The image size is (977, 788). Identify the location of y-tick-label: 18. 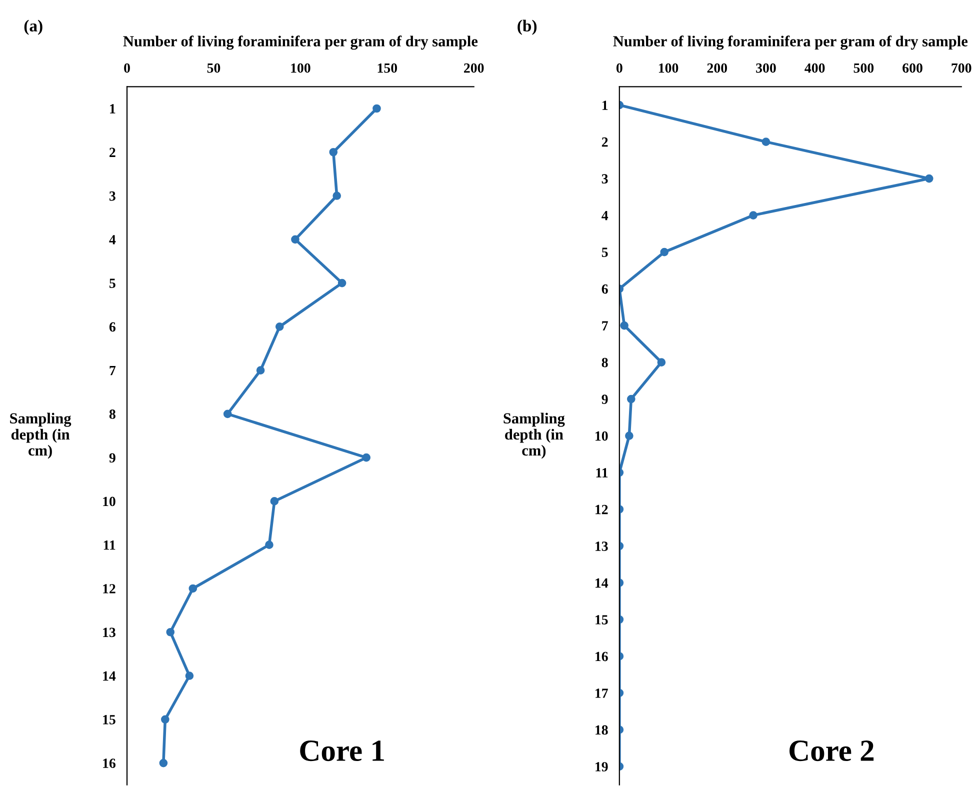
(602, 730).